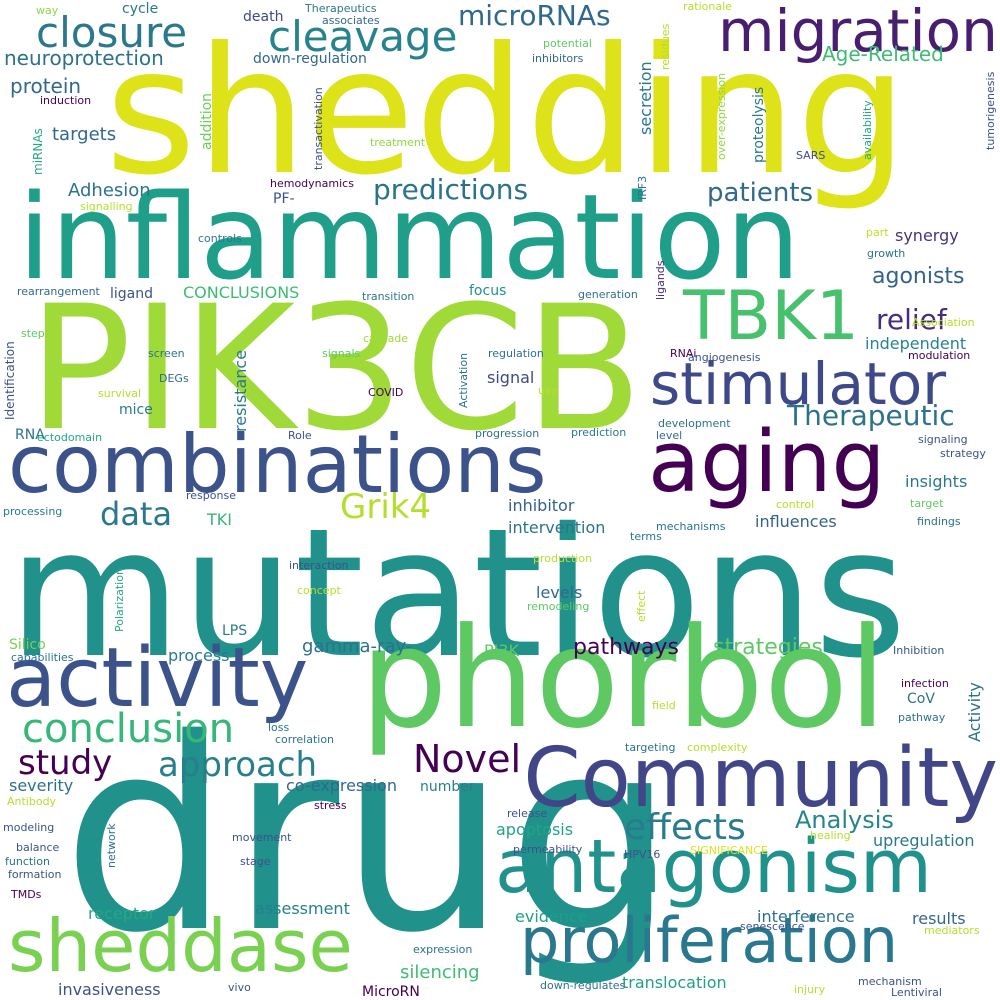 This screenshot has height=1000, width=1000. Describe the element at coordinates (66, 100) in the screenshot. I see `word-induction: induction` at that location.